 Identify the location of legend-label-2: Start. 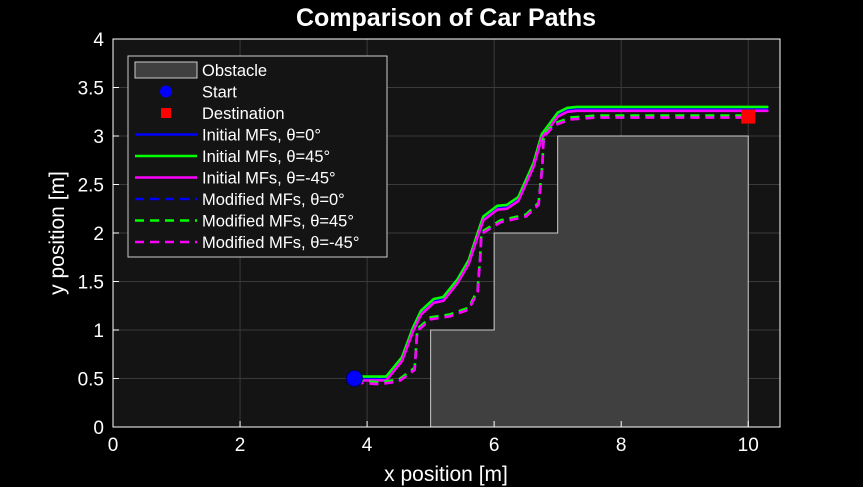
(219, 93).